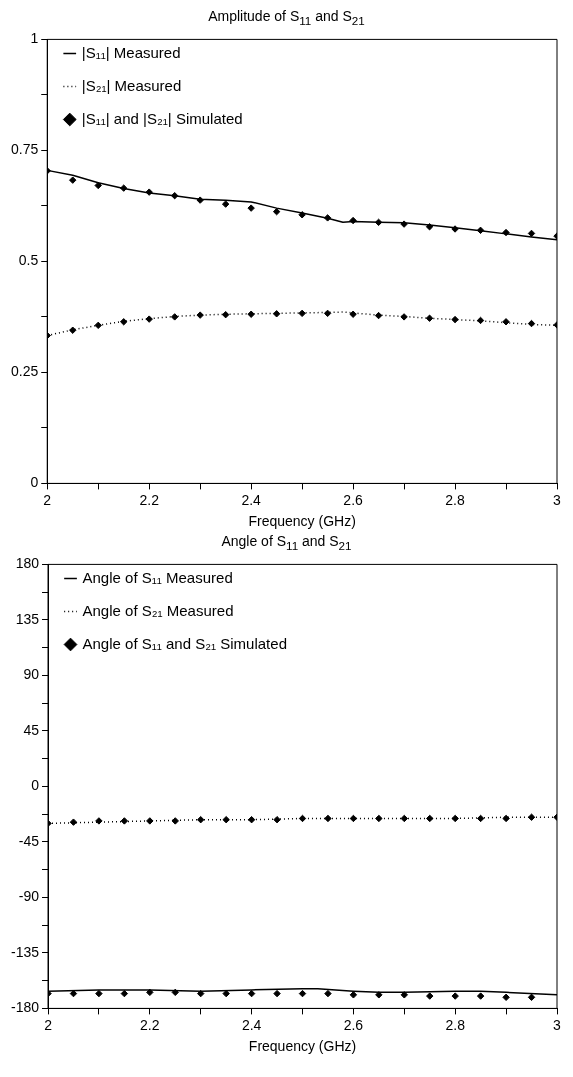 Image resolution: width=573 pixels, height=1077 pixels. What do you see at coordinates (131, 85) in the screenshot?
I see `legend-label: |S₂₁| Measured` at bounding box center [131, 85].